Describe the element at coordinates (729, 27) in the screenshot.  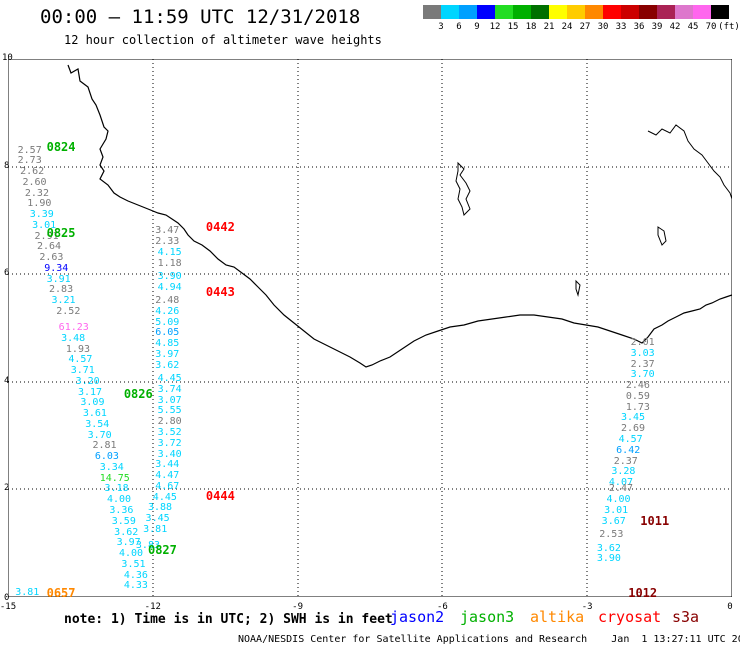
I see `legend-label: (ft)` at that location.